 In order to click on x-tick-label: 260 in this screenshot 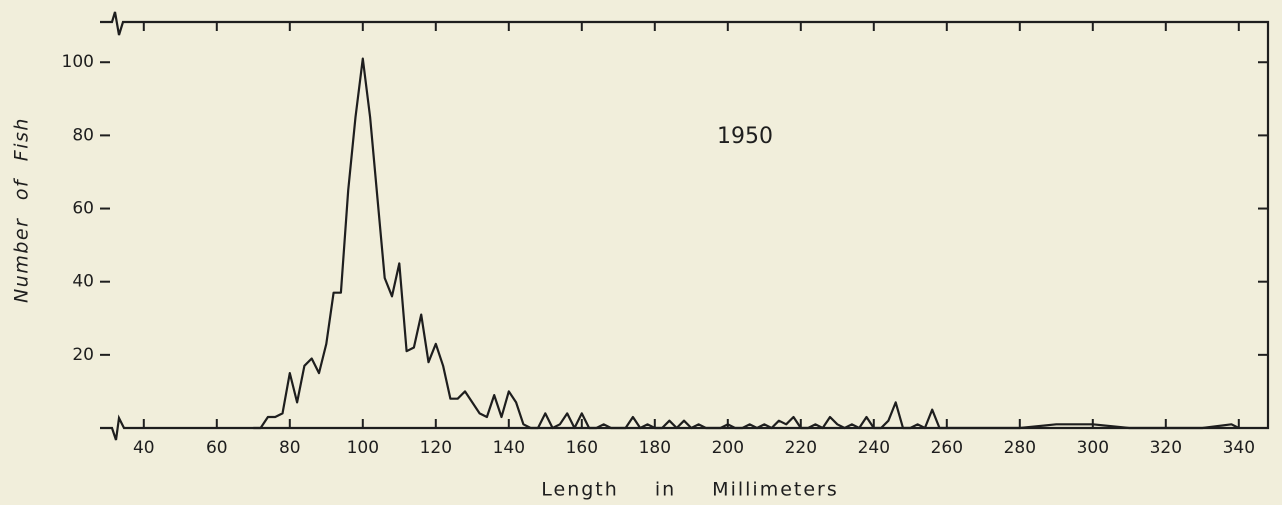, I will do `click(947, 448)`.